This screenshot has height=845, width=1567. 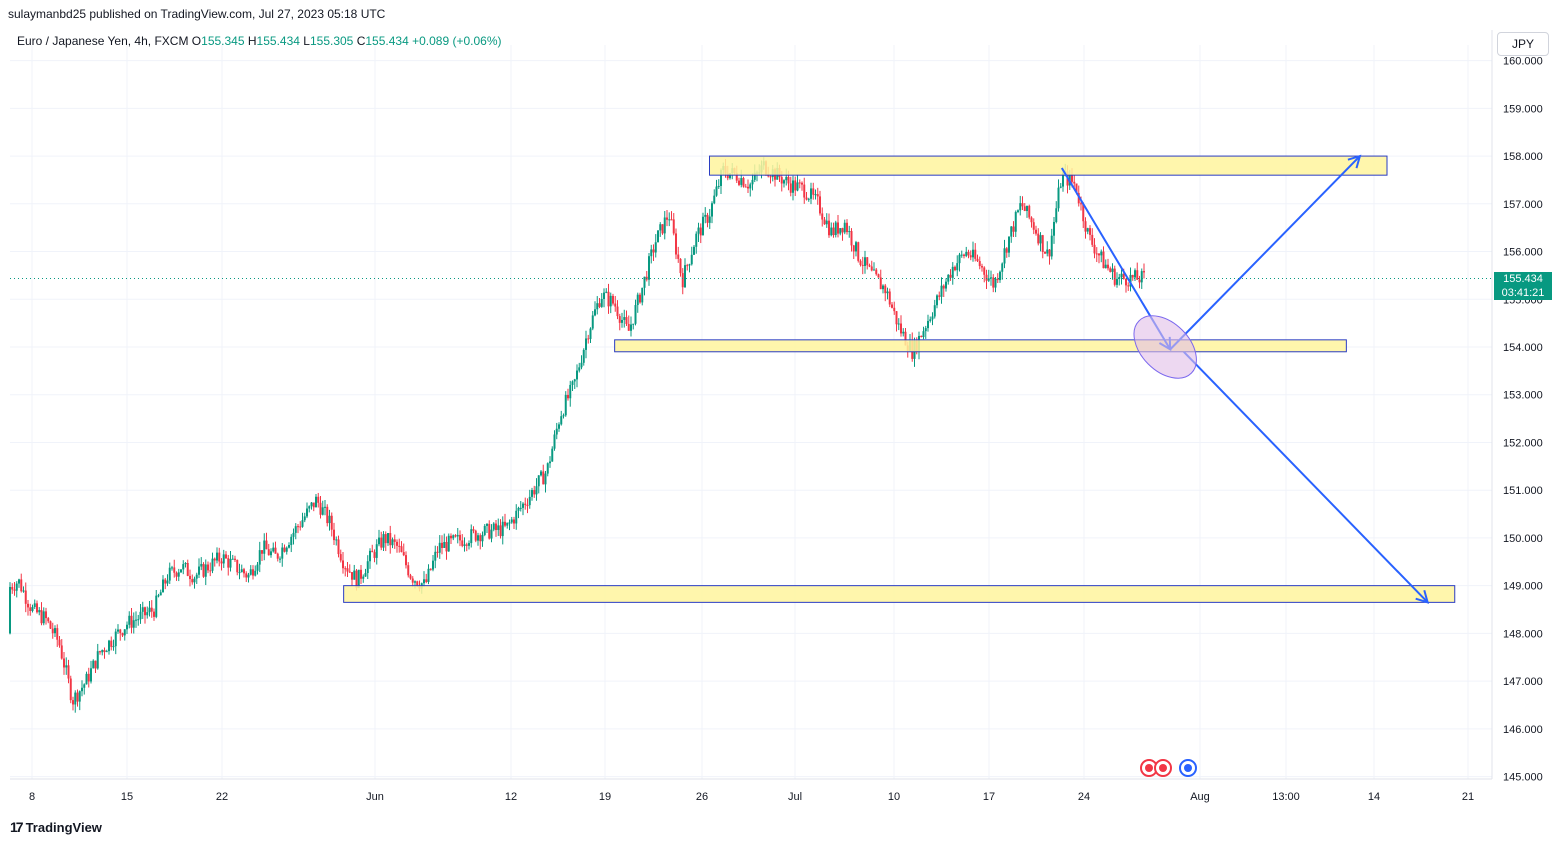 What do you see at coordinates (702, 797) in the screenshot?
I see `time-tick-label: 26` at bounding box center [702, 797].